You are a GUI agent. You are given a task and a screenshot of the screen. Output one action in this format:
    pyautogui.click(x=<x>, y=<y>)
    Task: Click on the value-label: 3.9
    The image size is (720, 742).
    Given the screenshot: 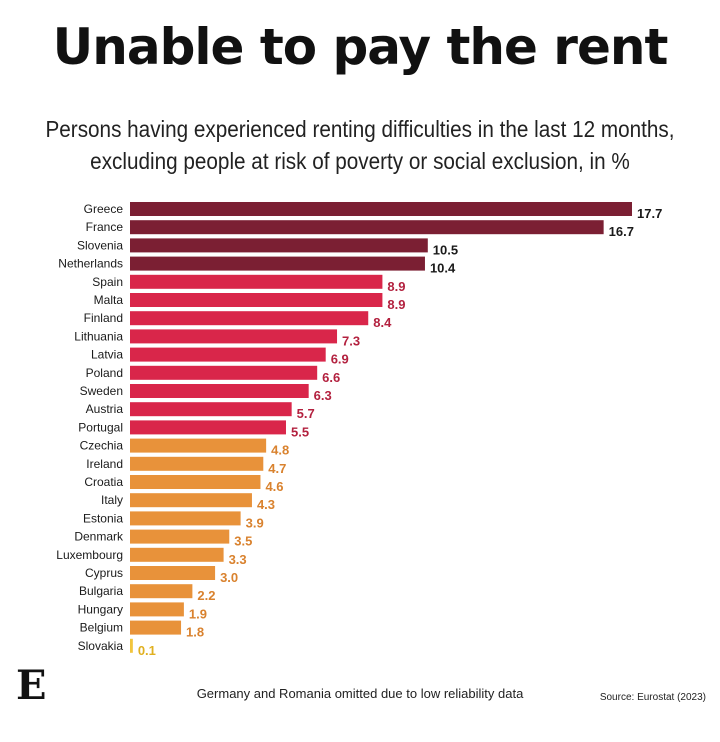 What is the action you would take?
    pyautogui.click(x=255, y=522)
    